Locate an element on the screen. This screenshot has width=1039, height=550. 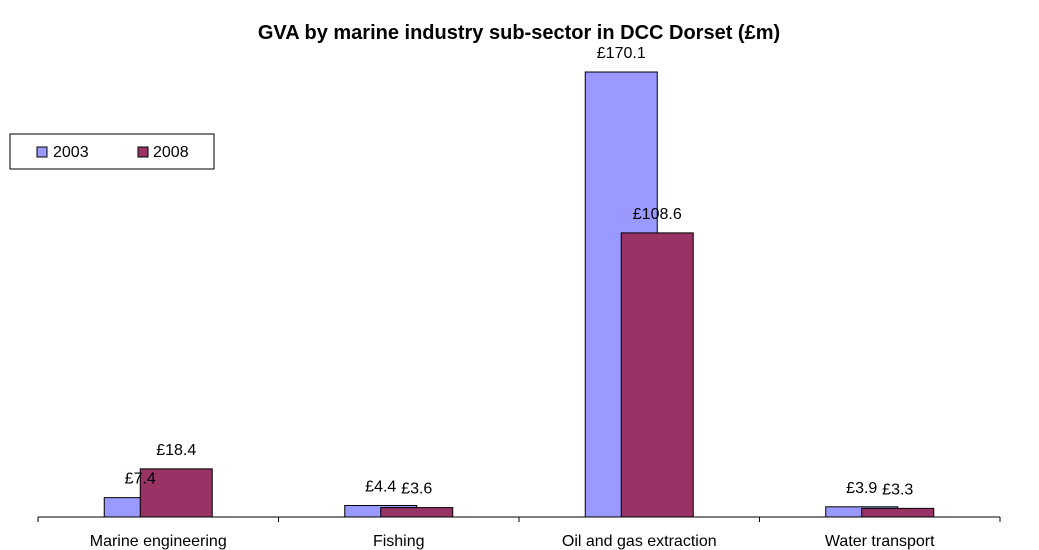
bar-2008-marine-engineering is located at coordinates (176, 493).